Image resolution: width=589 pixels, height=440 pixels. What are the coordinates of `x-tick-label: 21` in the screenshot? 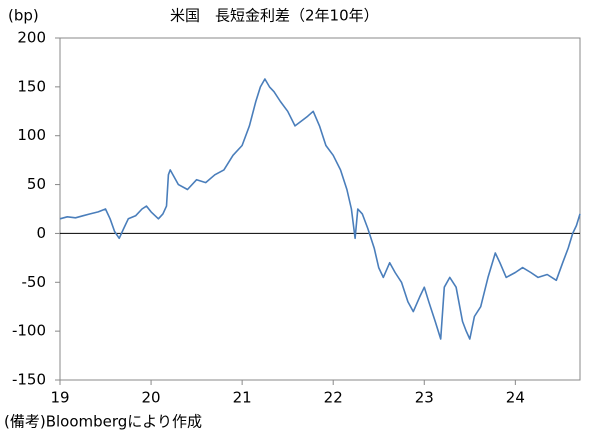 It's located at (242, 398).